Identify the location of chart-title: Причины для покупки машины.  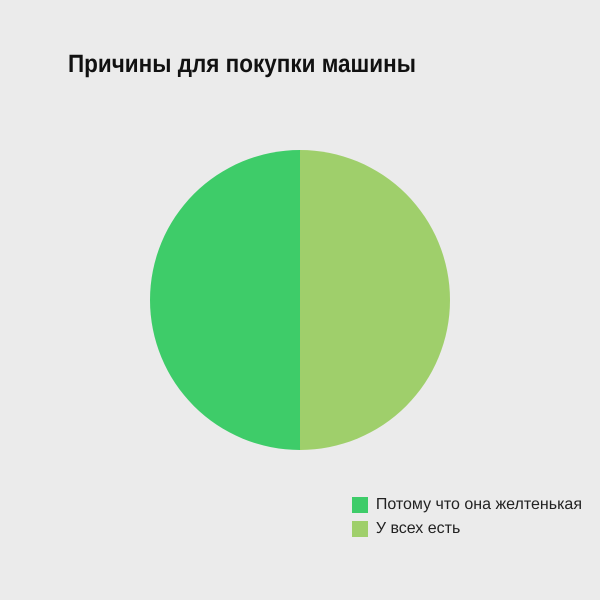
(242, 64).